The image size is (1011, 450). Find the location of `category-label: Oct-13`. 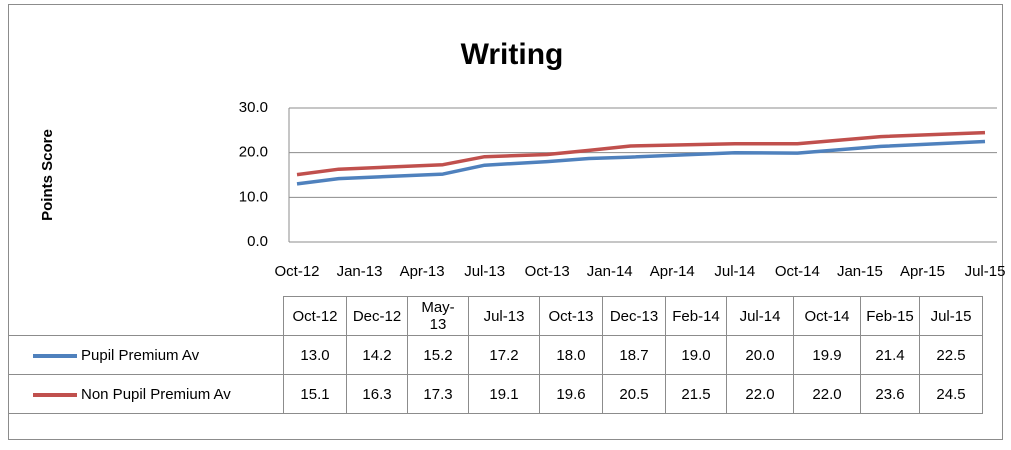

category-label: Oct-13 is located at coordinates (571, 316).